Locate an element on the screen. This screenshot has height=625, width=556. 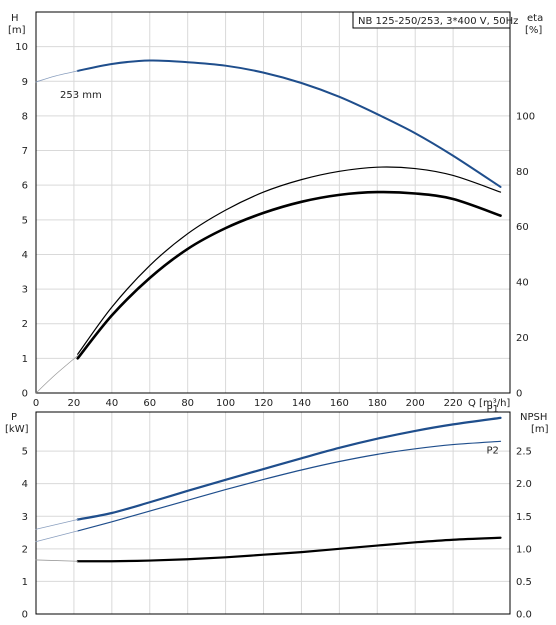
bottom-left-tick-label: 1 is located at coordinates (25, 582).